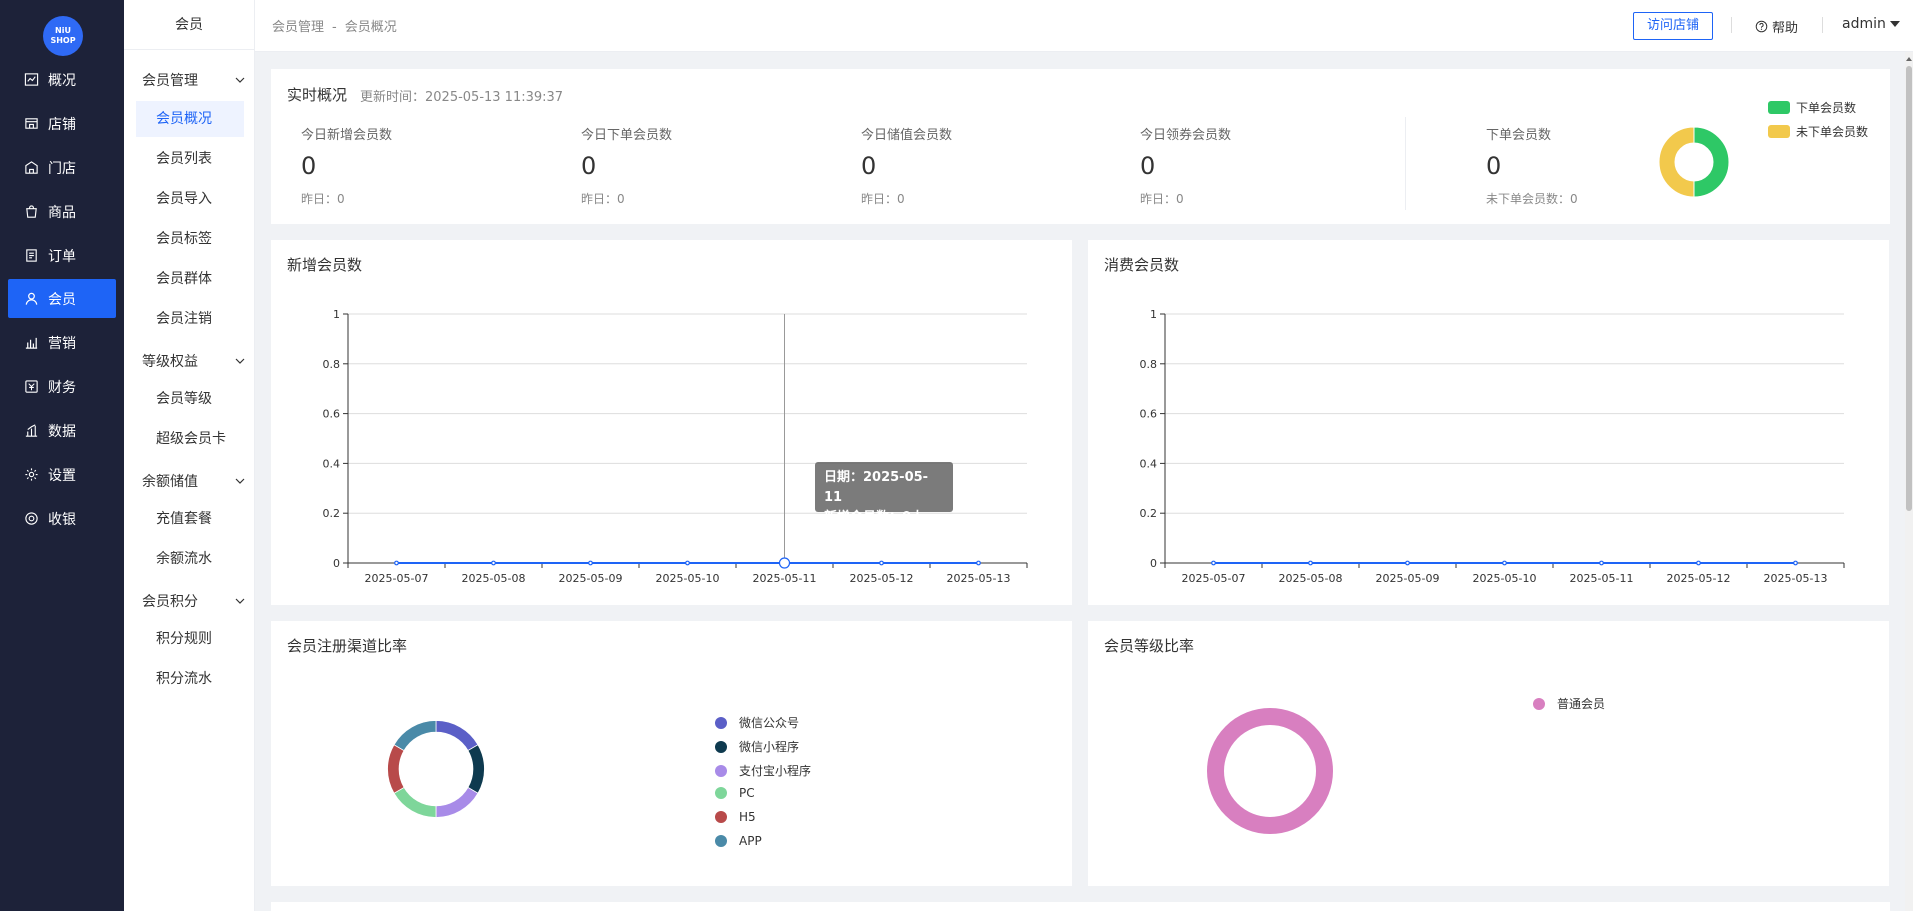  What do you see at coordinates (184, 559) in the screenshot?
I see `subnav-item: 余额流水` at bounding box center [184, 559].